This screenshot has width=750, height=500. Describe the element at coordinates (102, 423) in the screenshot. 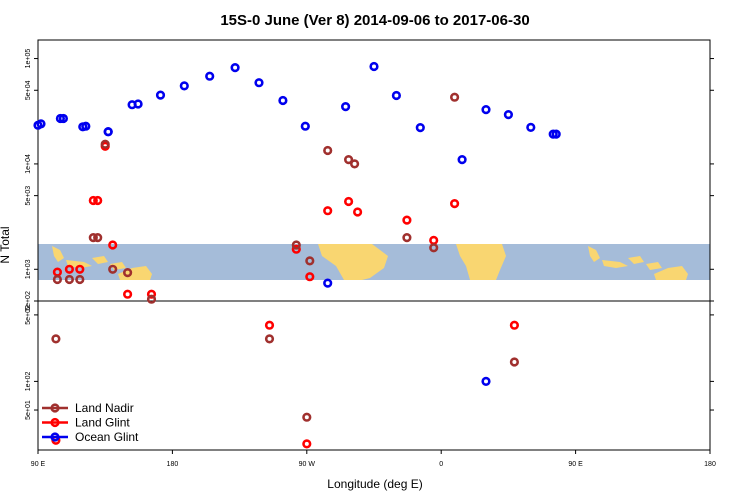

I see `legend-label: Land Glint` at that location.